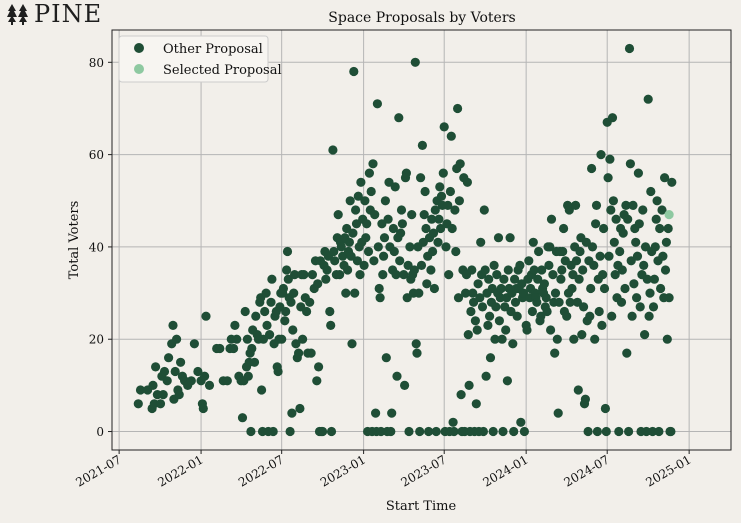 The height and width of the screenshot is (523, 741). Describe the element at coordinates (222, 70) in the screenshot. I see `legend-label-selected: Selected Proposal` at that location.